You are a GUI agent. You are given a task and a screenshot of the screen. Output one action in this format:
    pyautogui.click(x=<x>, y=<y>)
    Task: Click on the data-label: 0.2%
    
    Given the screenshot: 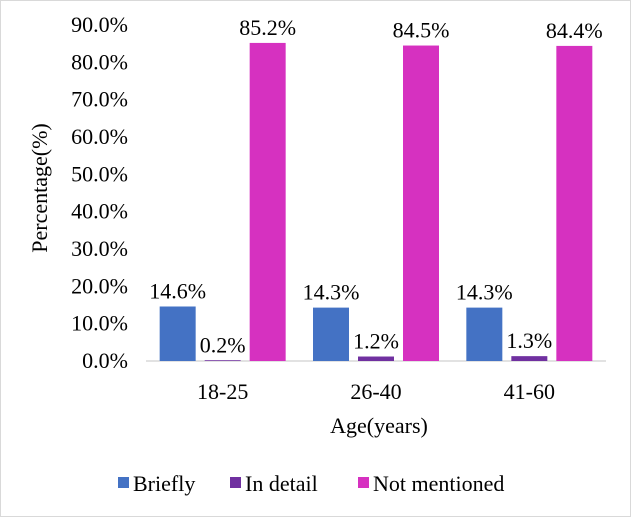 What is the action you would take?
    pyautogui.click(x=223, y=344)
    